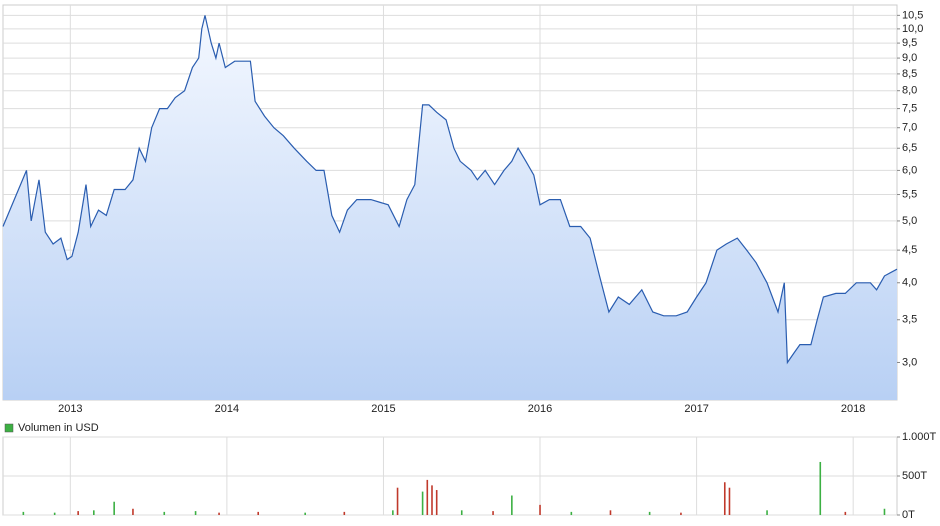 The height and width of the screenshot is (526, 940). I want to click on y-tick-label: 3,5, so click(909, 320).